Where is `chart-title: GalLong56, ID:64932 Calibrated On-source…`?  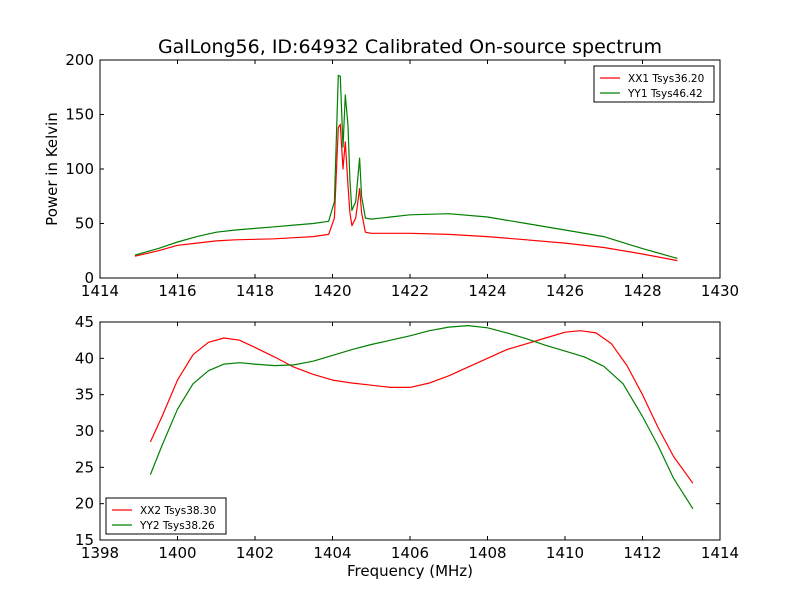
chart-title: GalLong56, ID:64932 Calibrated On-source… is located at coordinates (410, 47).